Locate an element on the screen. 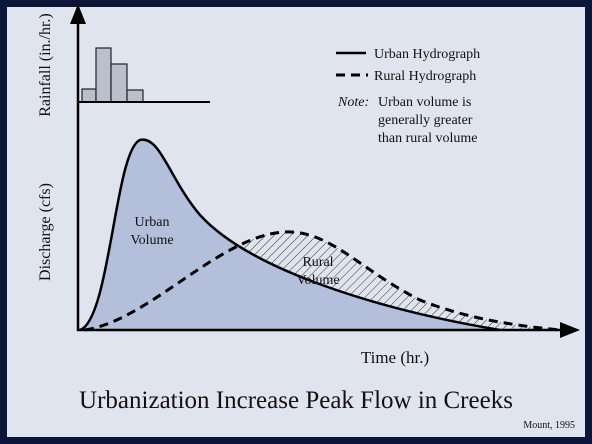 The width and height of the screenshot is (592, 444). x-label: Time (hr.) is located at coordinates (395, 357).